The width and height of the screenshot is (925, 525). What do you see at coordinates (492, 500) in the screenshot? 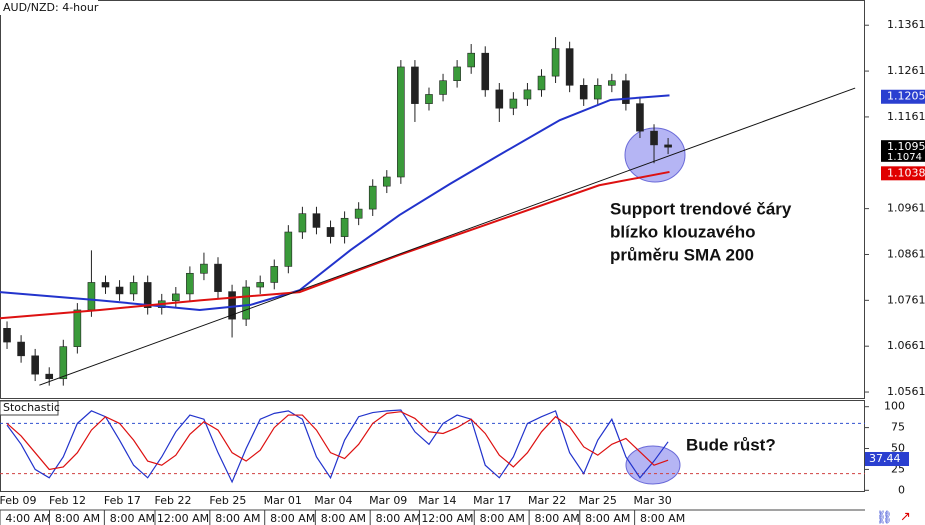
I see `x-tick-label: Mar 17` at bounding box center [492, 500].